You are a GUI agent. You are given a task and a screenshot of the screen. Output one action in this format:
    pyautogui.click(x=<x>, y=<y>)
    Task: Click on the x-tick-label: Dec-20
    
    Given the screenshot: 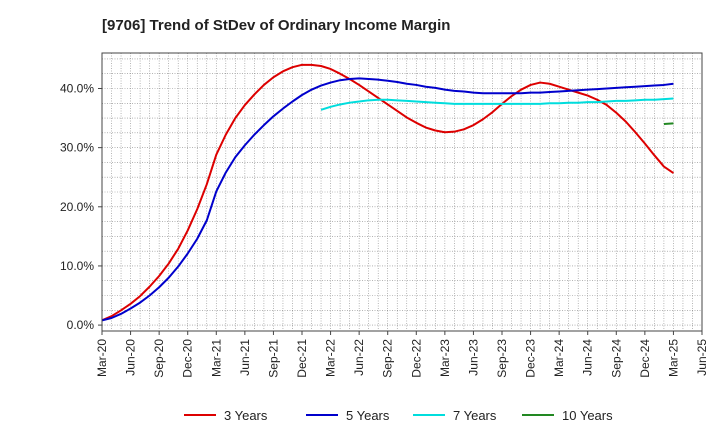 What is the action you would take?
    pyautogui.click(x=188, y=358)
    